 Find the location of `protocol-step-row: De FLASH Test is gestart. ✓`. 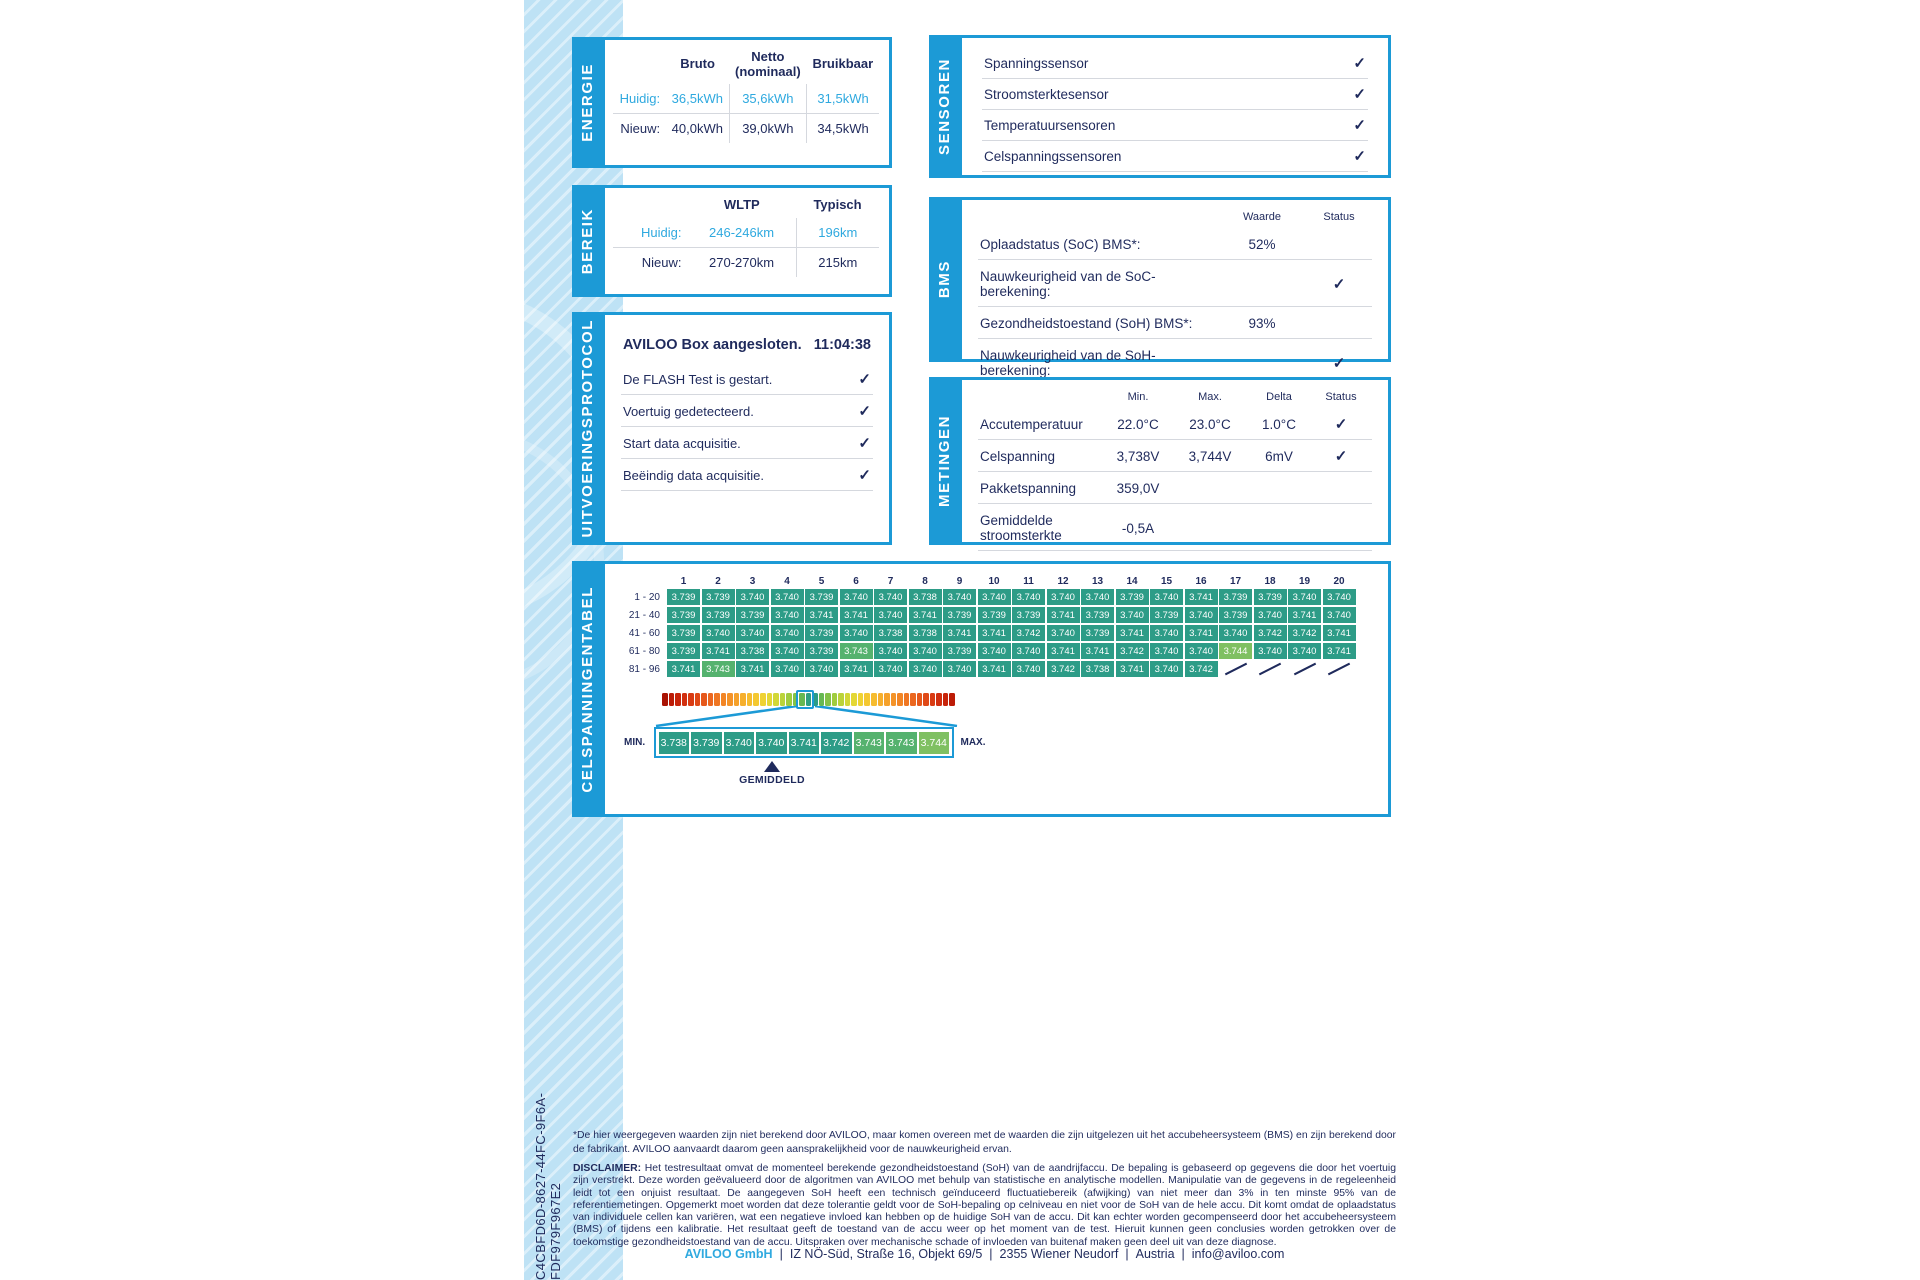

protocol-step-row: De FLASH Test is gestart. ✓ is located at coordinates (747, 379).